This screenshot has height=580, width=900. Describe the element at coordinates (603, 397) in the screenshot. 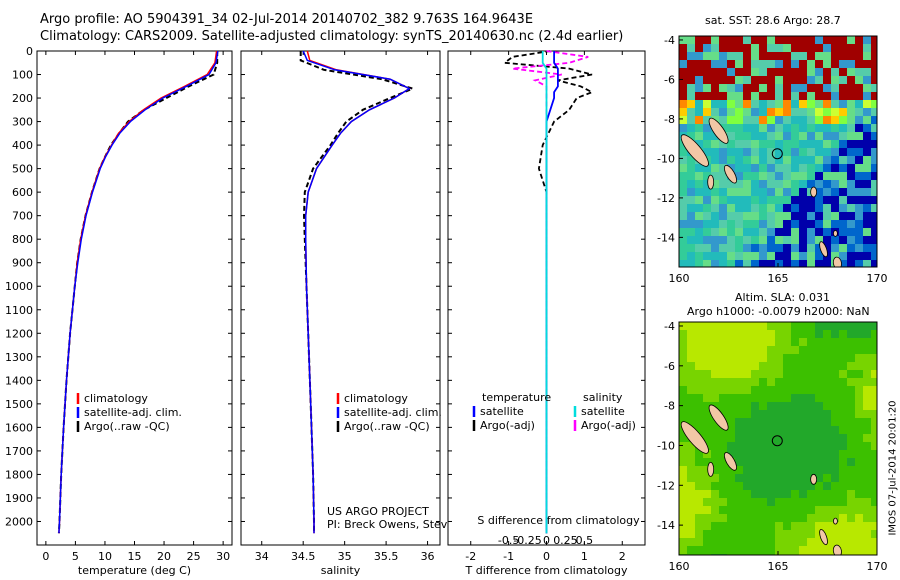

I see `diff-legend-sal-head: salinity` at that location.